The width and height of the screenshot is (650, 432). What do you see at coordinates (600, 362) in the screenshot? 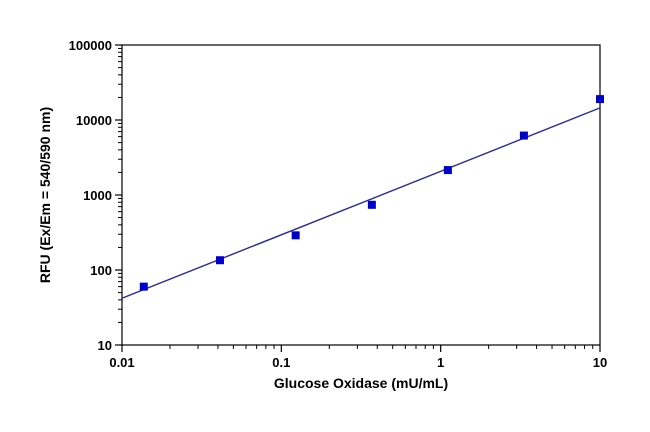
I see `x-tick-label: 10` at bounding box center [600, 362].